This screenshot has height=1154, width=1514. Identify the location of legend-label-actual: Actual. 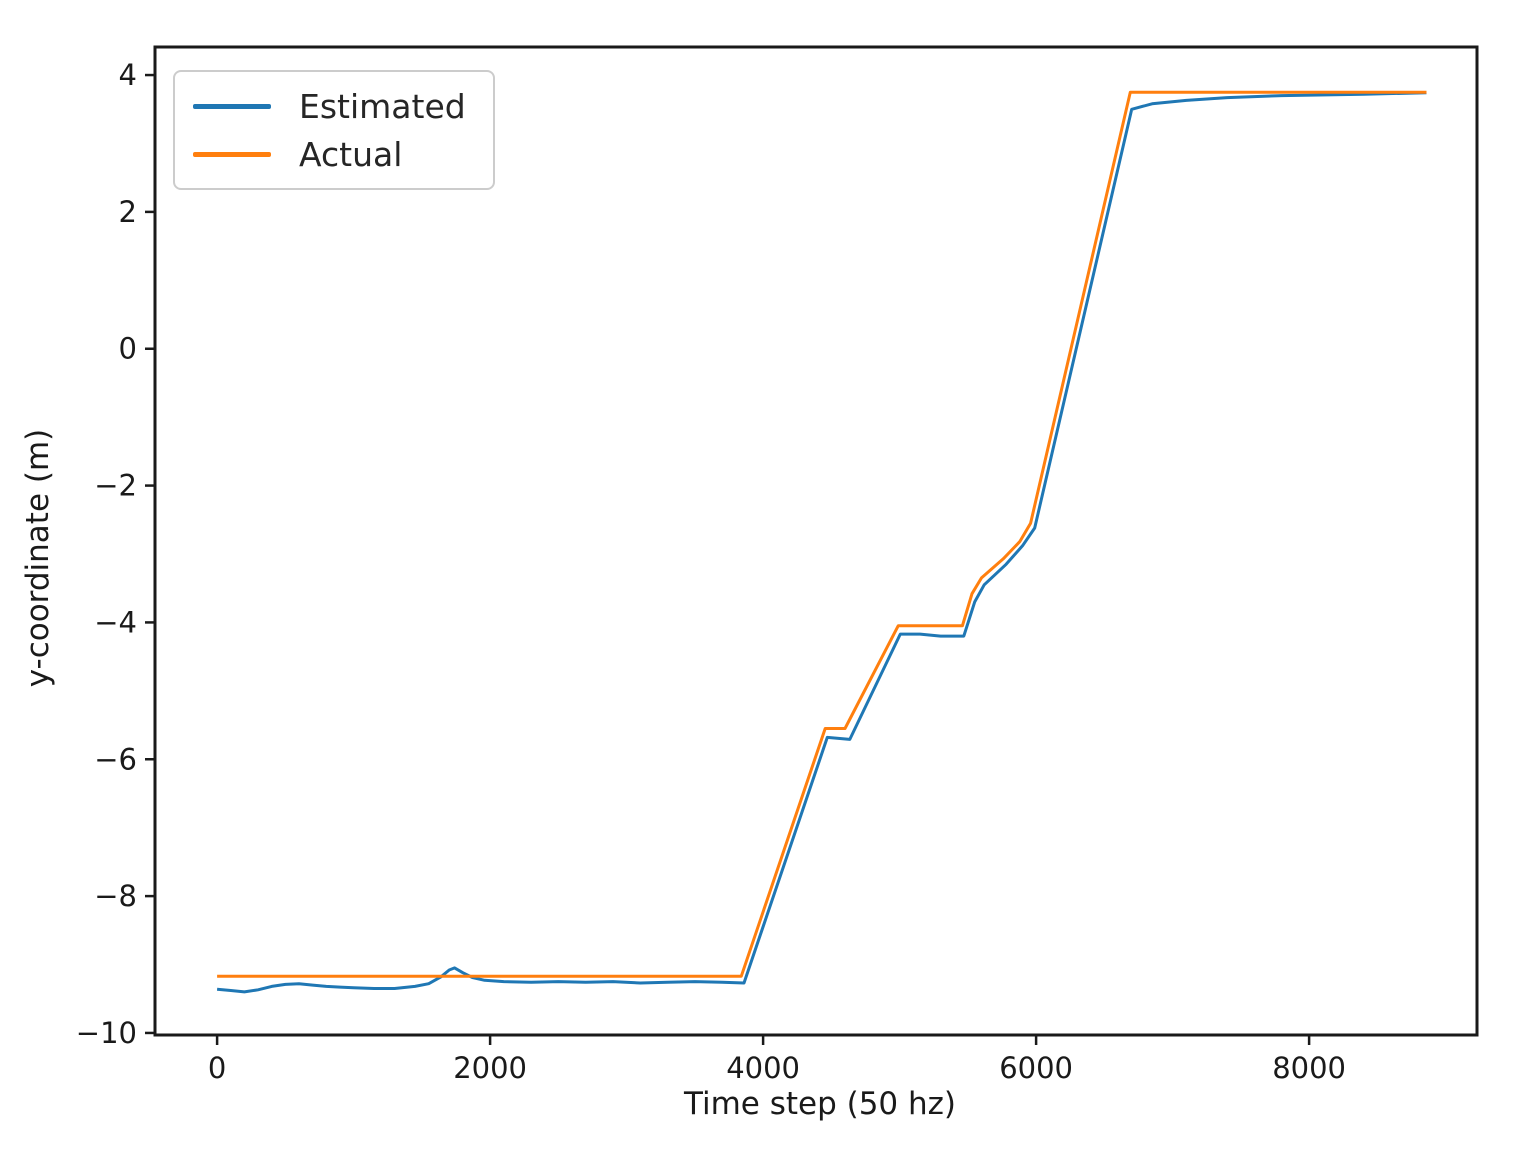
(351, 154).